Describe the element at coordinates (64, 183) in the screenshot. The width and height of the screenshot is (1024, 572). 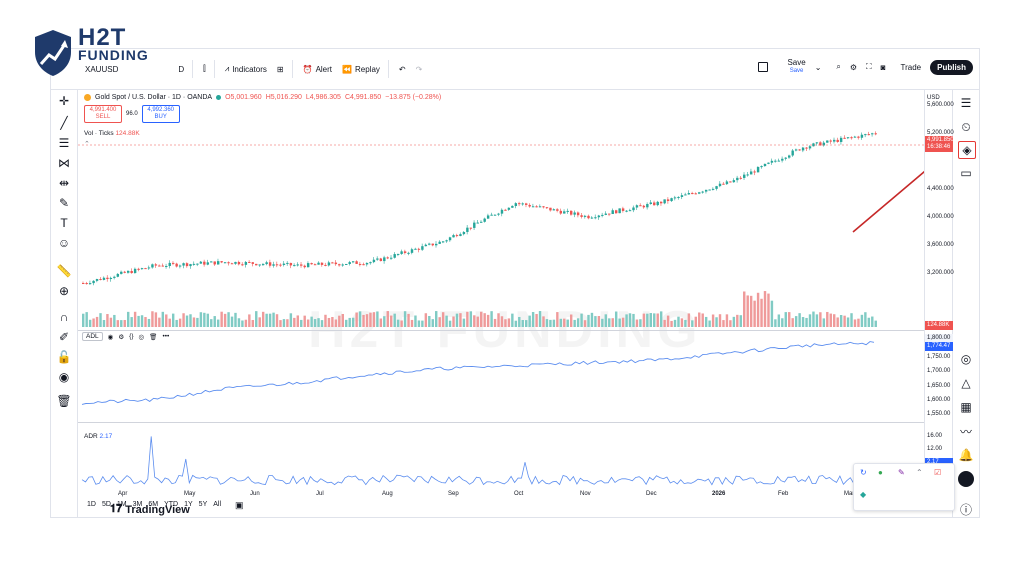
I see `measure-icon: ⇹` at that location.